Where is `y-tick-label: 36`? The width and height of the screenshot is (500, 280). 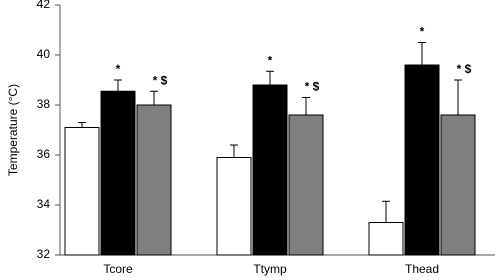
y-tick-label: 36 is located at coordinates (44, 154).